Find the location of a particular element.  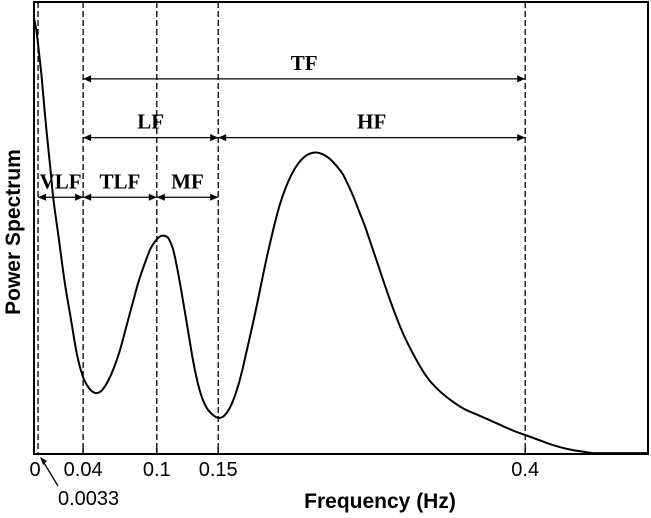

arrowhead-left-vlf is located at coordinates (42, 197).